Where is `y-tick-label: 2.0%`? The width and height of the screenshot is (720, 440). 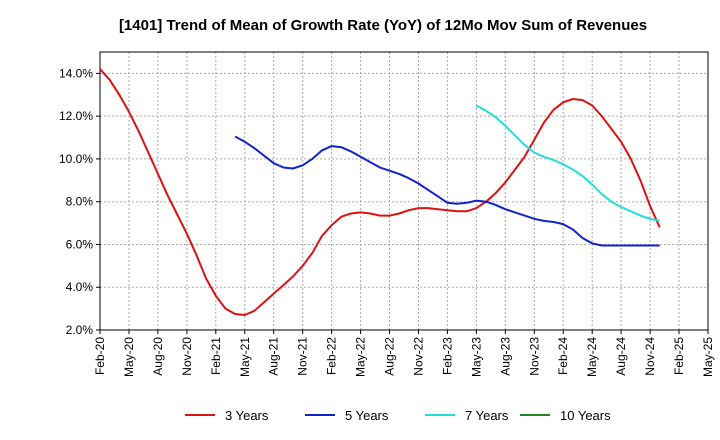 y-tick-label: 2.0% is located at coordinates (80, 330).